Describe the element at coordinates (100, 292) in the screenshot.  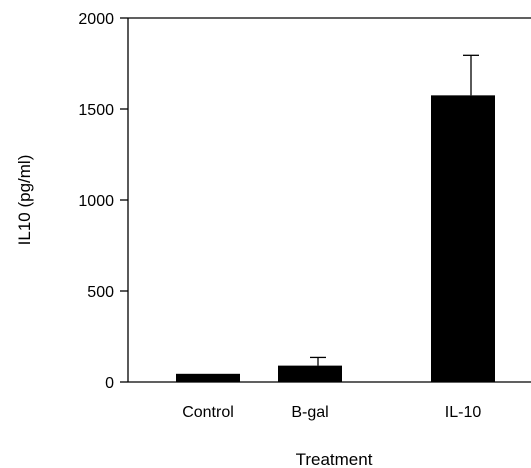
I see `y-tick-label-1: 500` at that location.